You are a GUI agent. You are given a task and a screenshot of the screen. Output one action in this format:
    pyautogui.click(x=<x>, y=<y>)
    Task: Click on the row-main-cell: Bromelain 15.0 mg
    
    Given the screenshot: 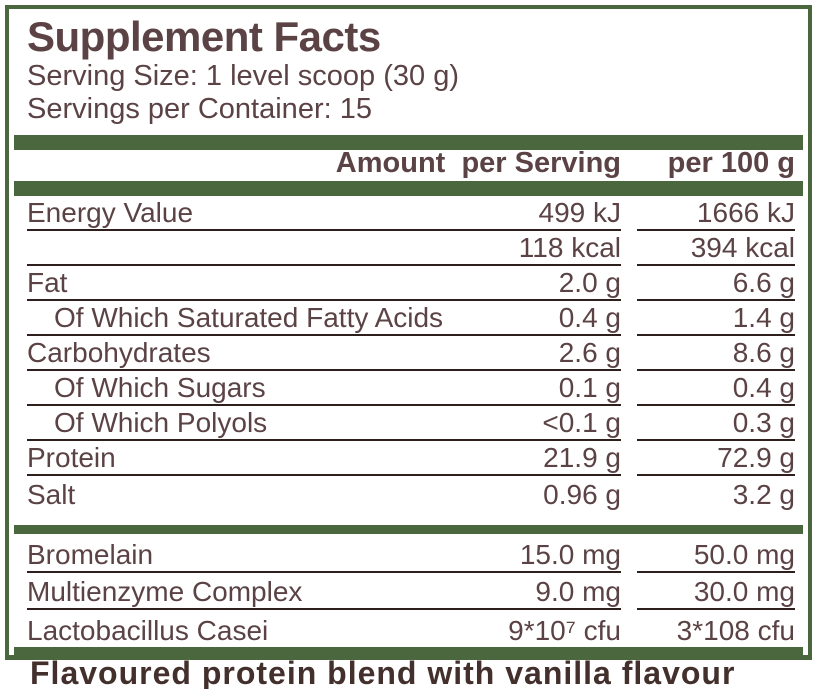 What is the action you would take?
    pyautogui.click(x=324, y=554)
    